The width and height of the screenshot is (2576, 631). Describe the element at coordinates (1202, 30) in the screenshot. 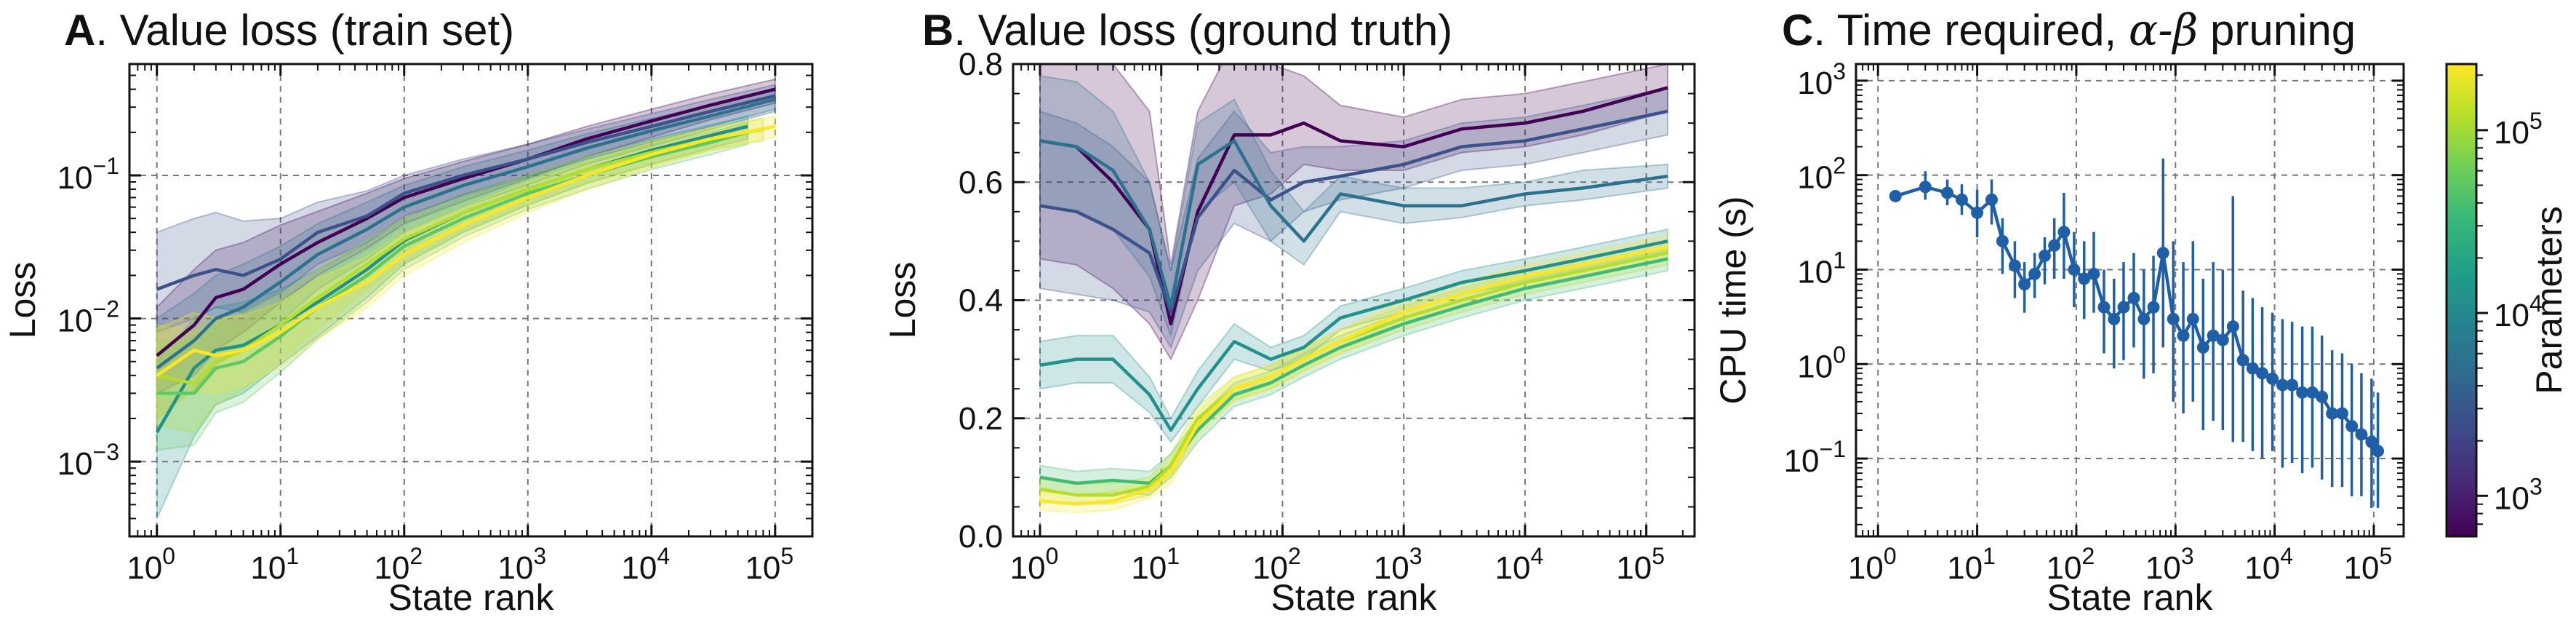

I see `panel-title-text: . Value loss (ground truth)` at that location.